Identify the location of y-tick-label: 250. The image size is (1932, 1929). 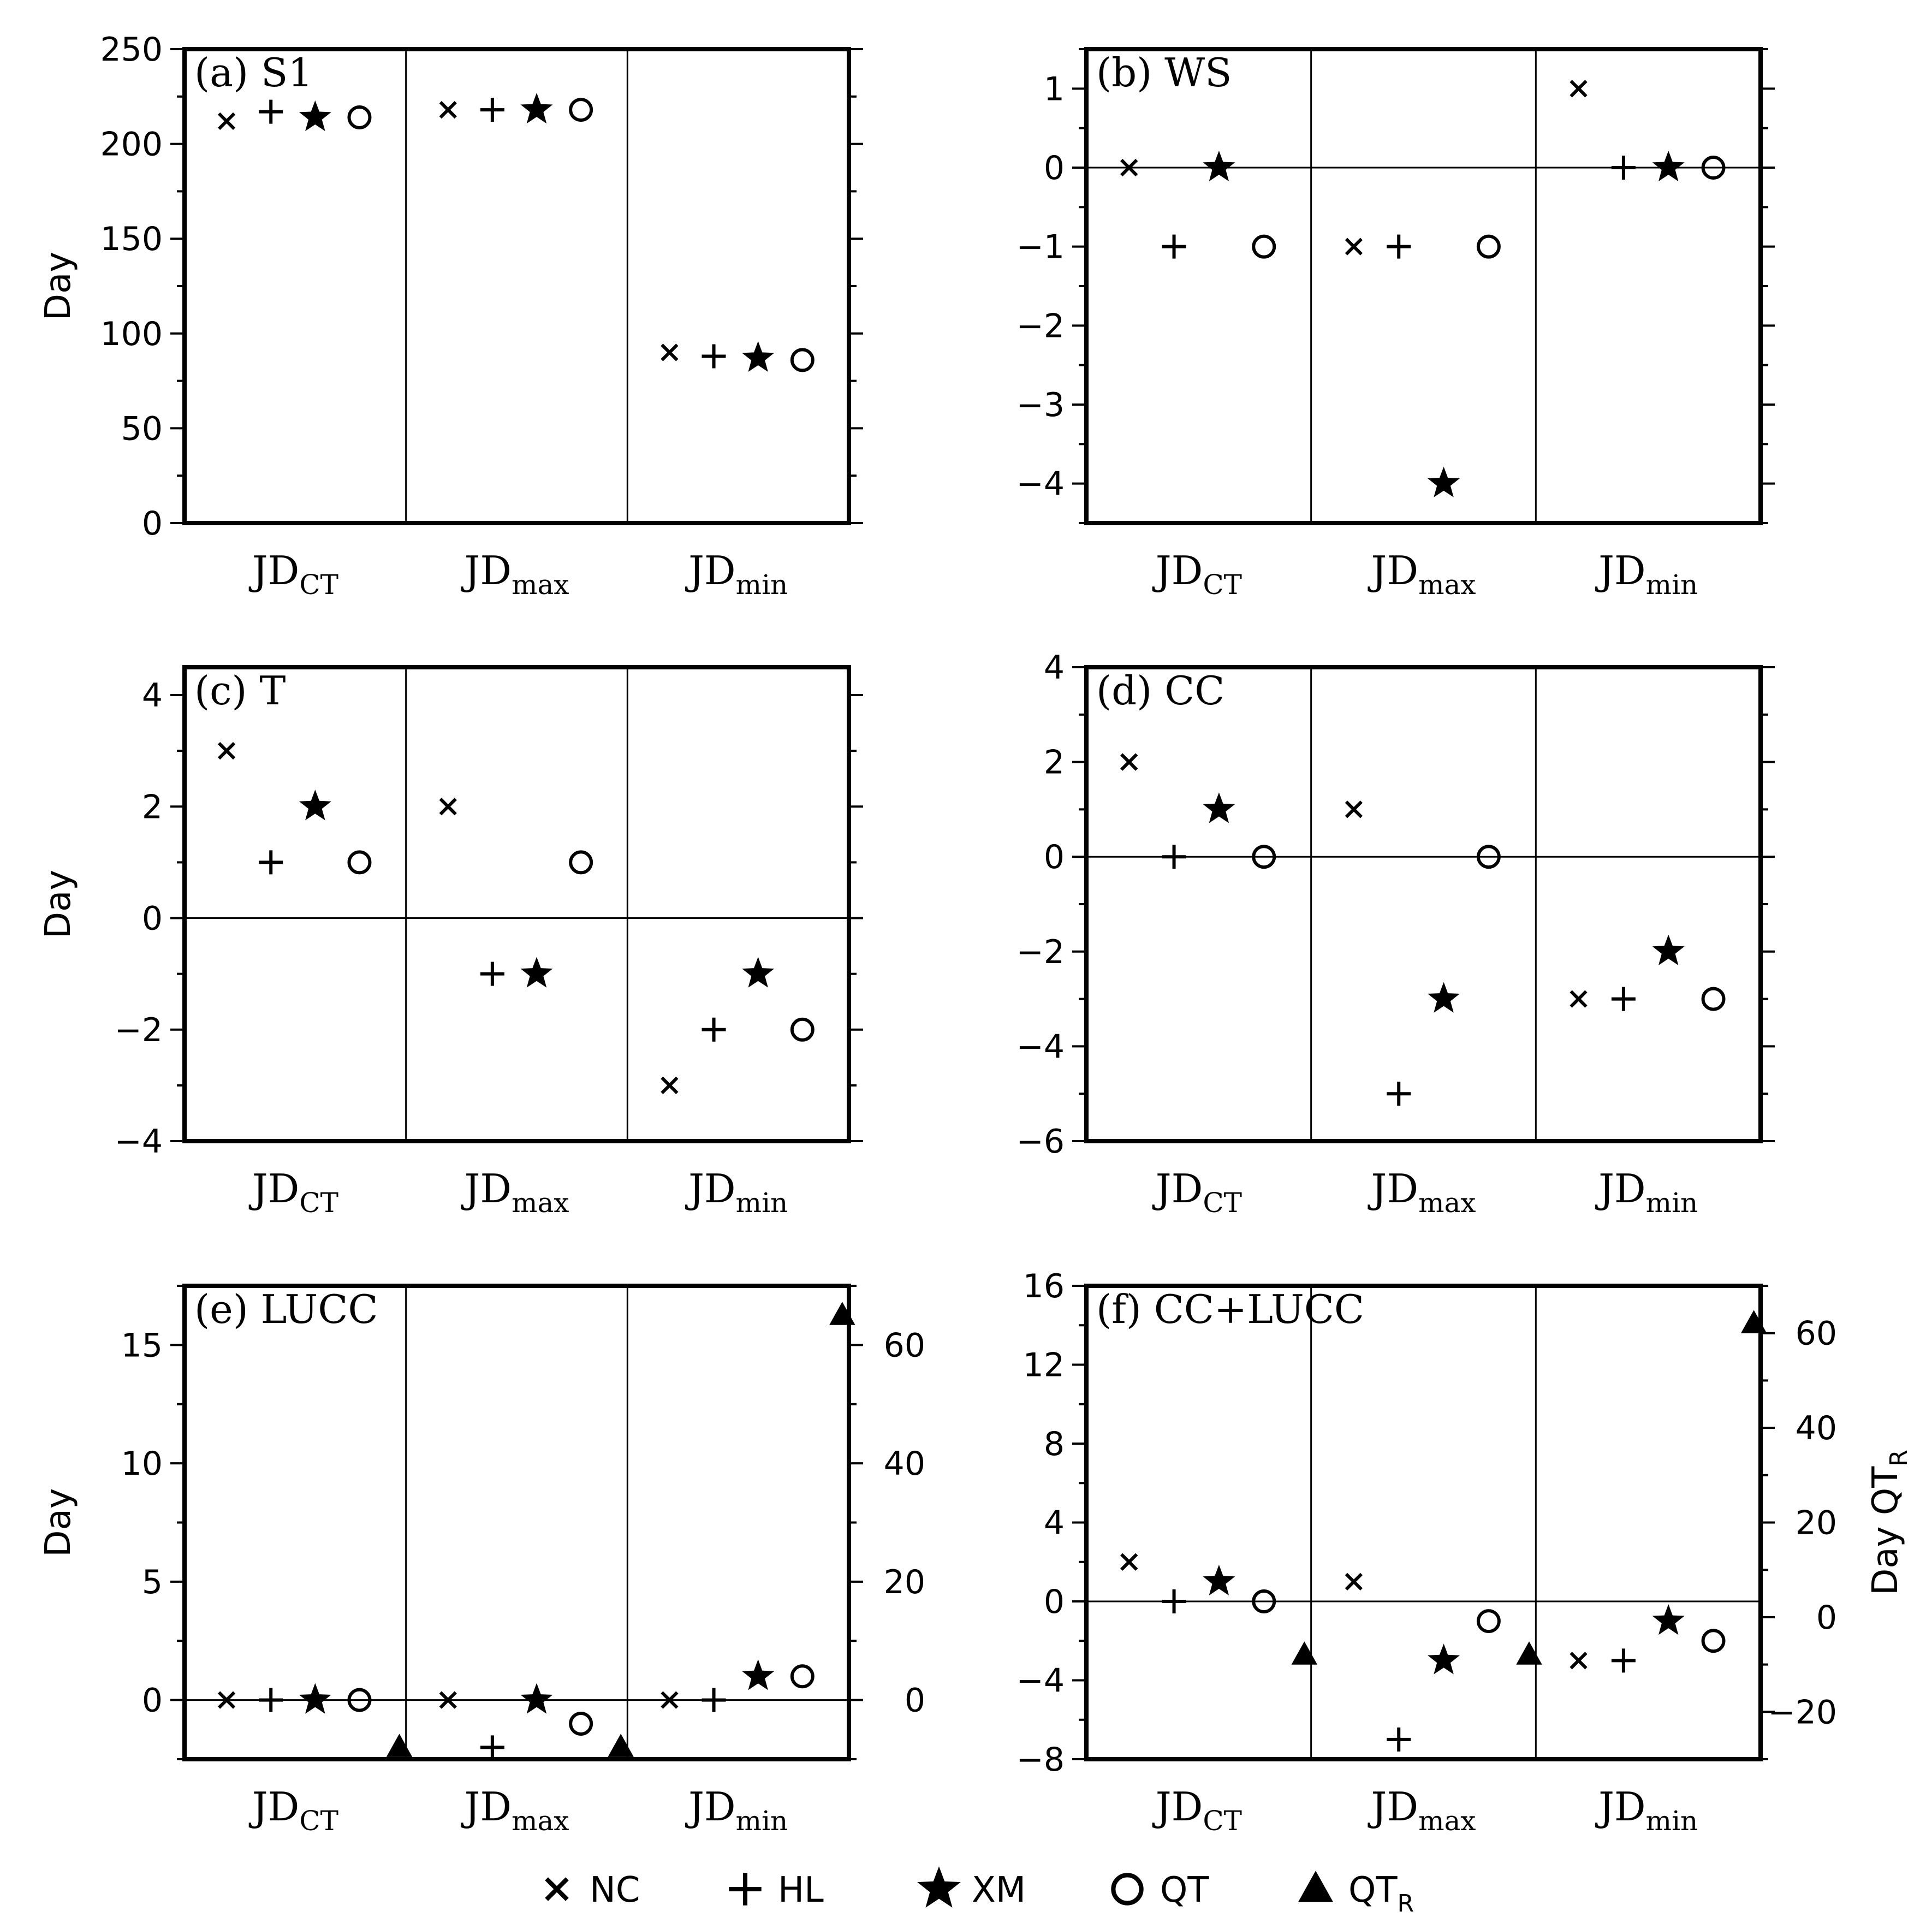
(131, 50).